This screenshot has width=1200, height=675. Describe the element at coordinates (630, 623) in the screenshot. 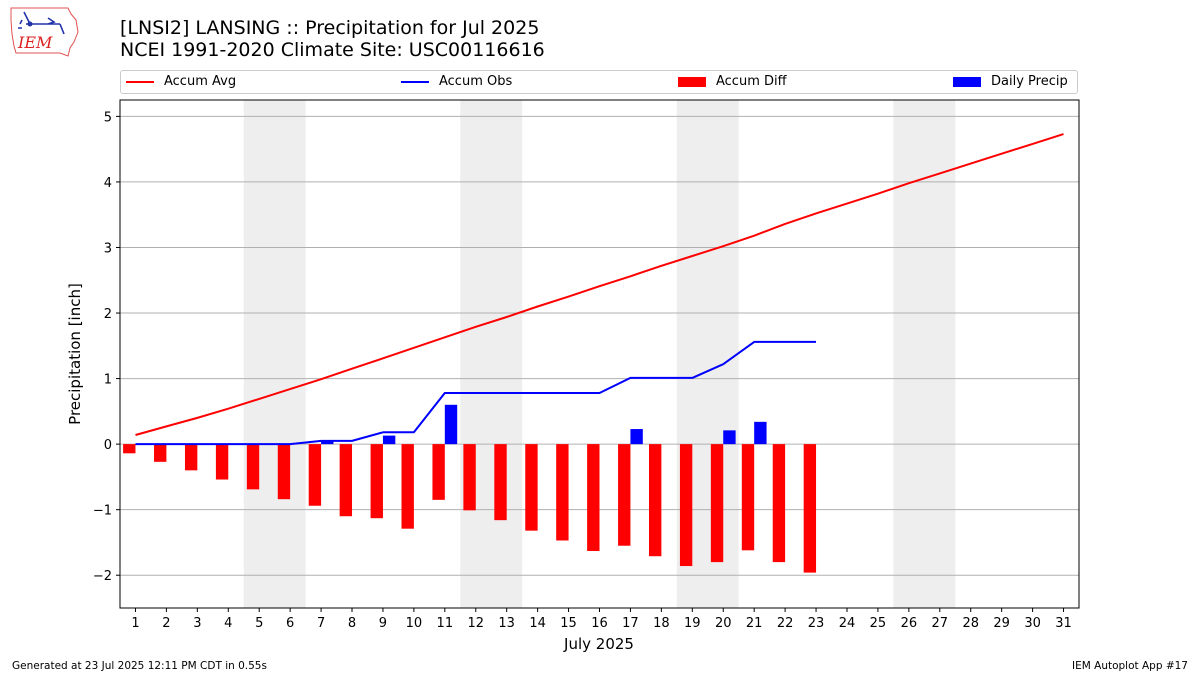

I see `x-tick-label: 17` at that location.